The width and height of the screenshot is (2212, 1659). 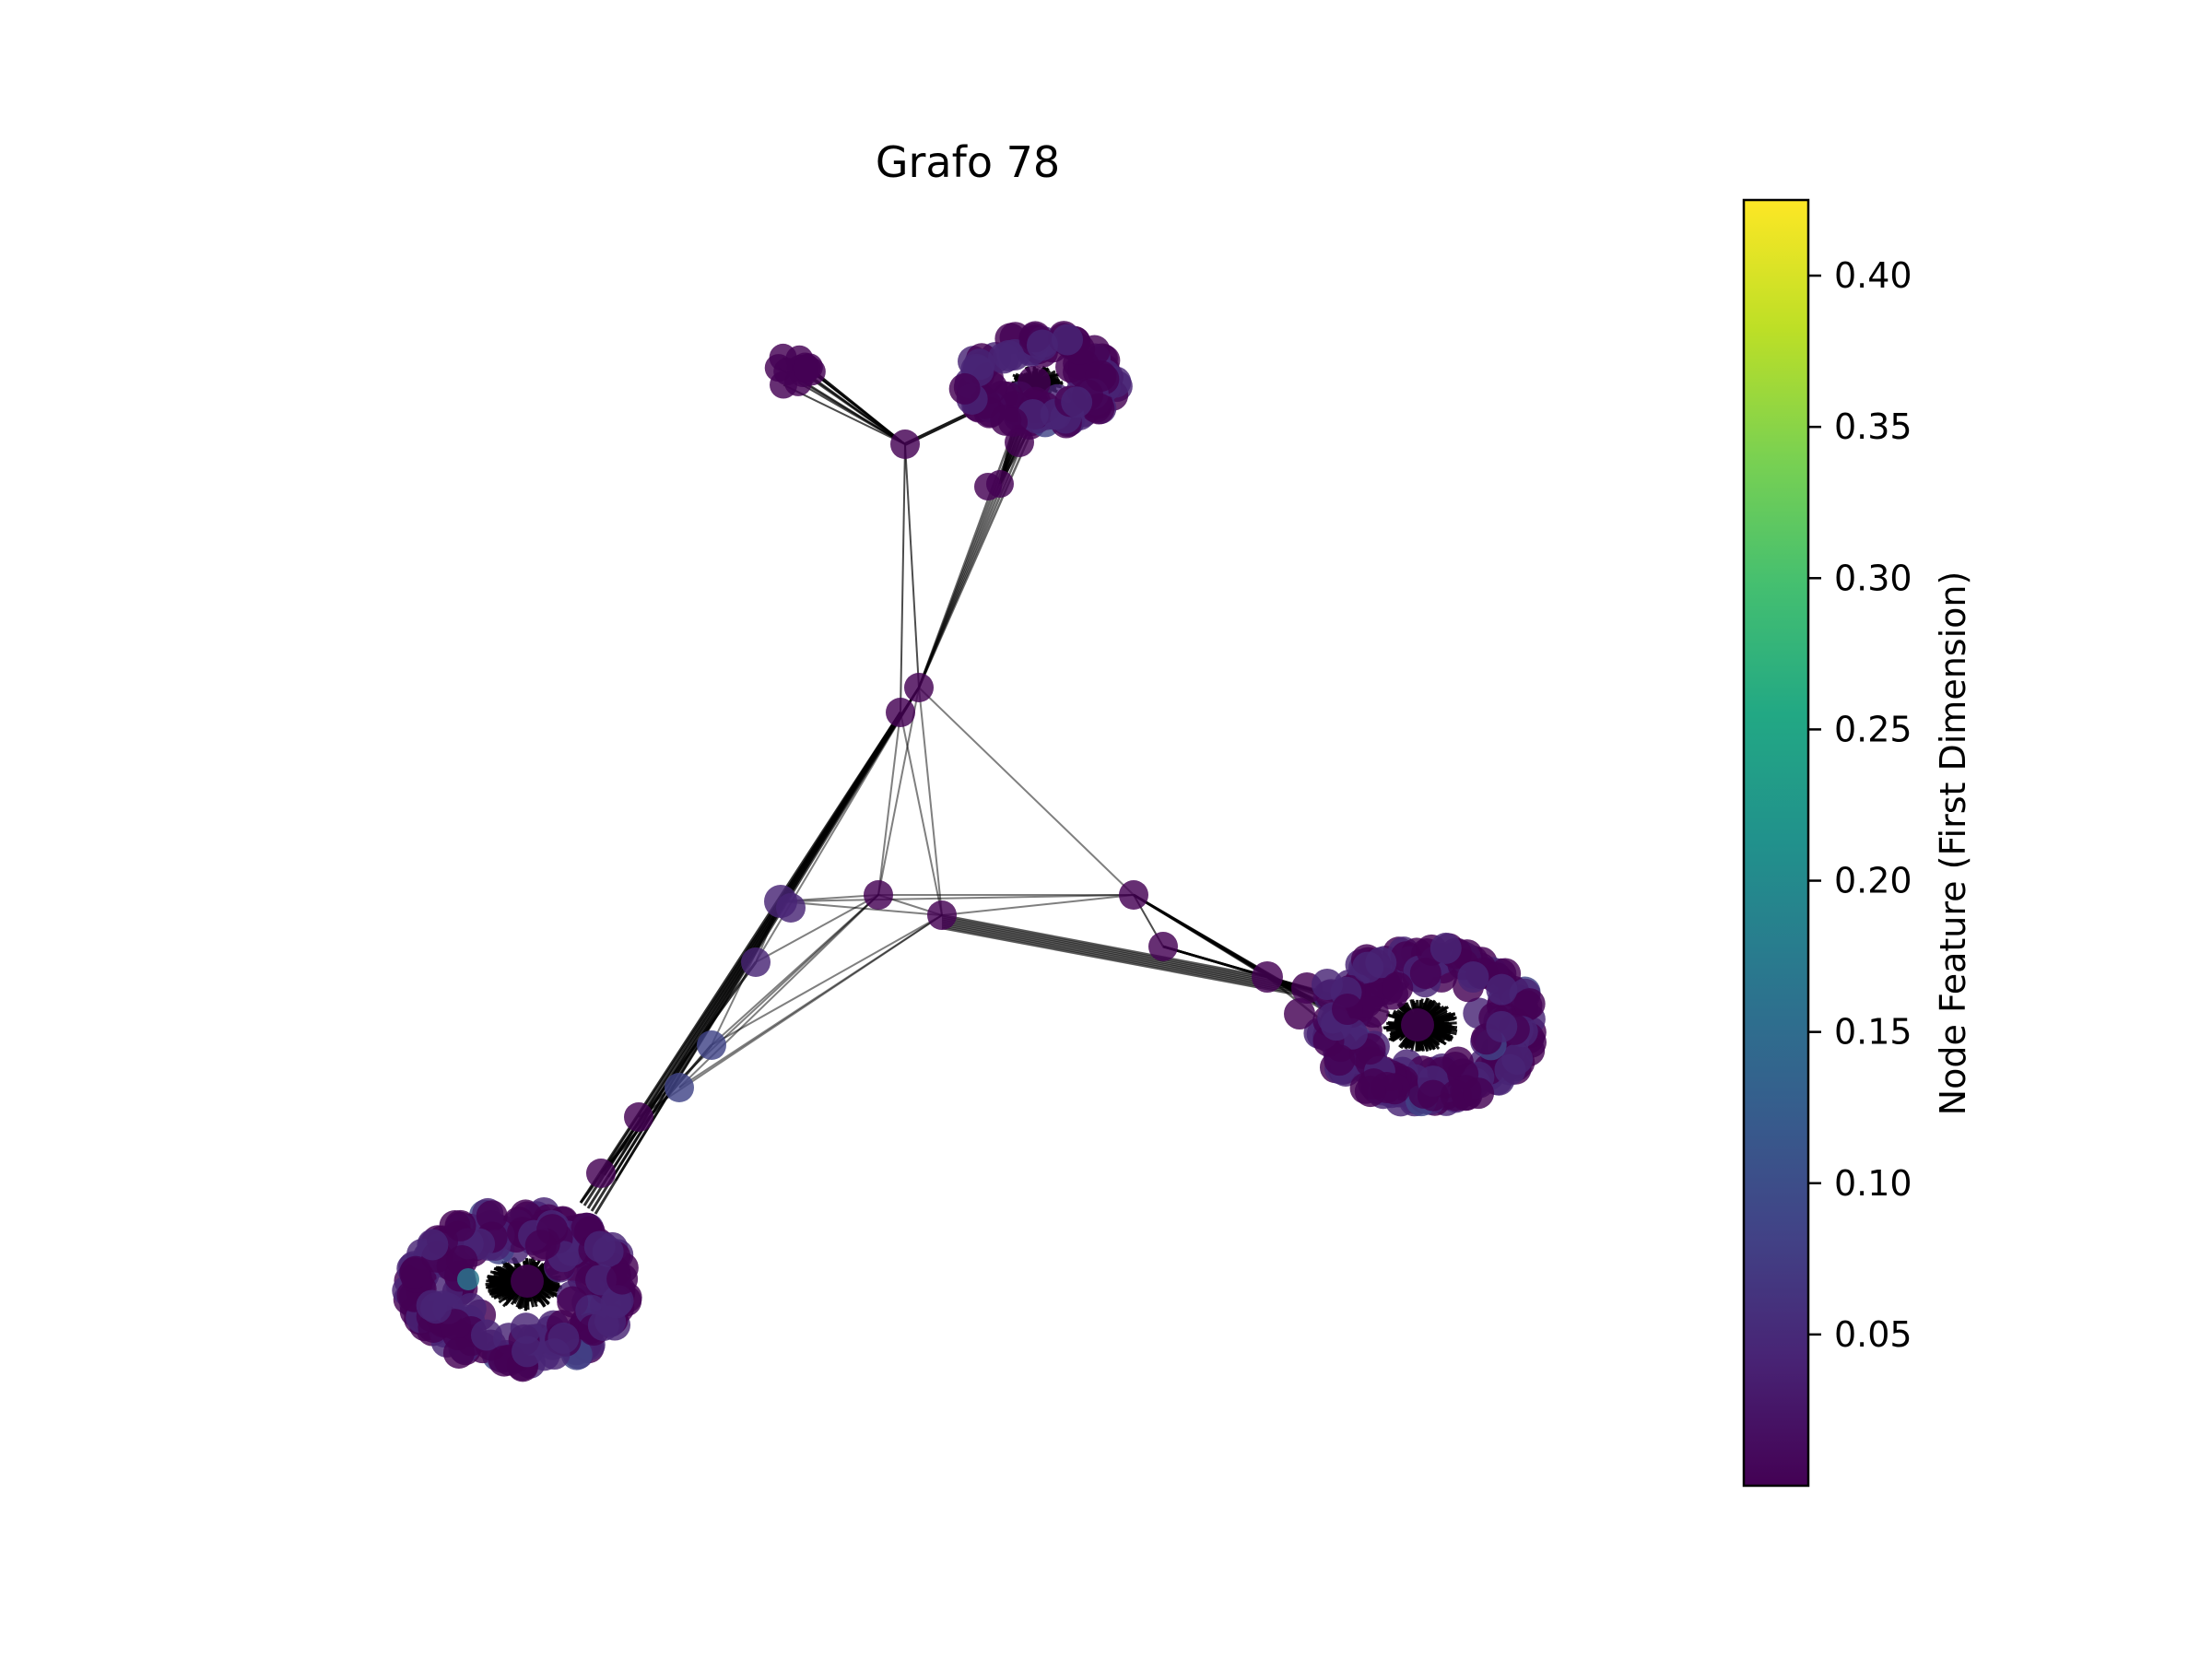 I want to click on colorbar-tick-label: 0.10, so click(x=1873, y=1183).